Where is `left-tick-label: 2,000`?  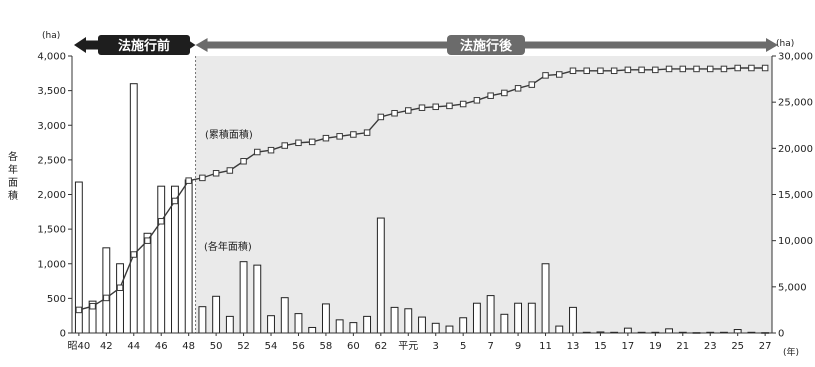
left-tick-label: 2,000 is located at coordinates (51, 195).